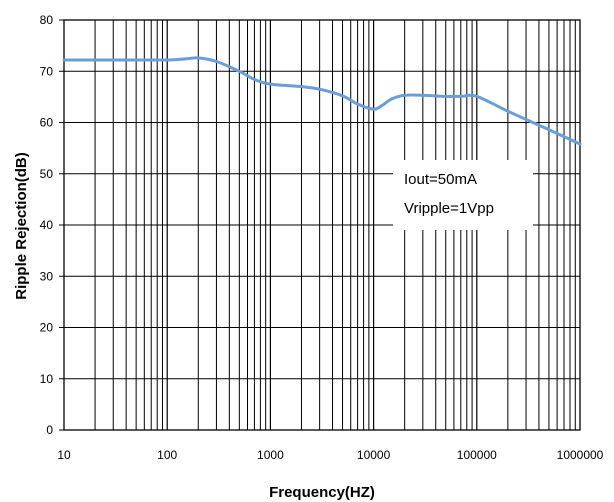 The width and height of the screenshot is (614, 502). I want to click on y-tick-label: 10, so click(47, 379).